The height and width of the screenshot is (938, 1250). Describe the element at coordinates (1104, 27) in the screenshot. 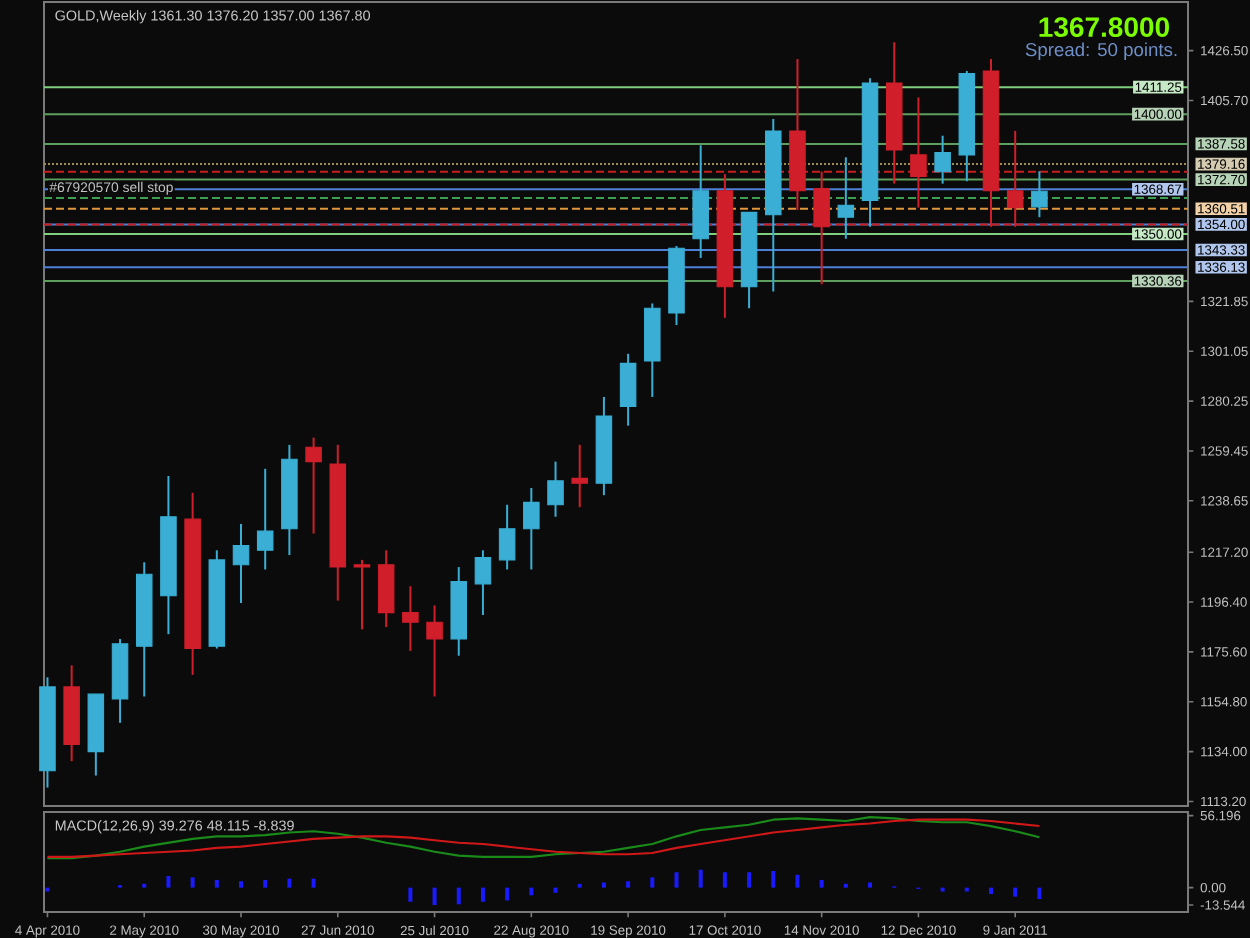

I see `annotation: 1367.8000` at that location.